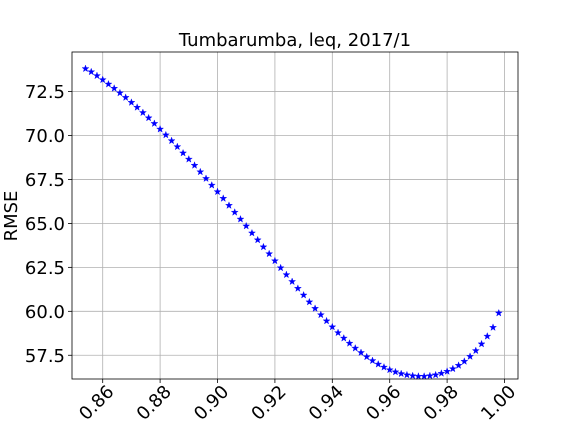 The height and width of the screenshot is (432, 576). What do you see at coordinates (45, 92) in the screenshot?
I see `y-tick-label: 72.5` at bounding box center [45, 92].